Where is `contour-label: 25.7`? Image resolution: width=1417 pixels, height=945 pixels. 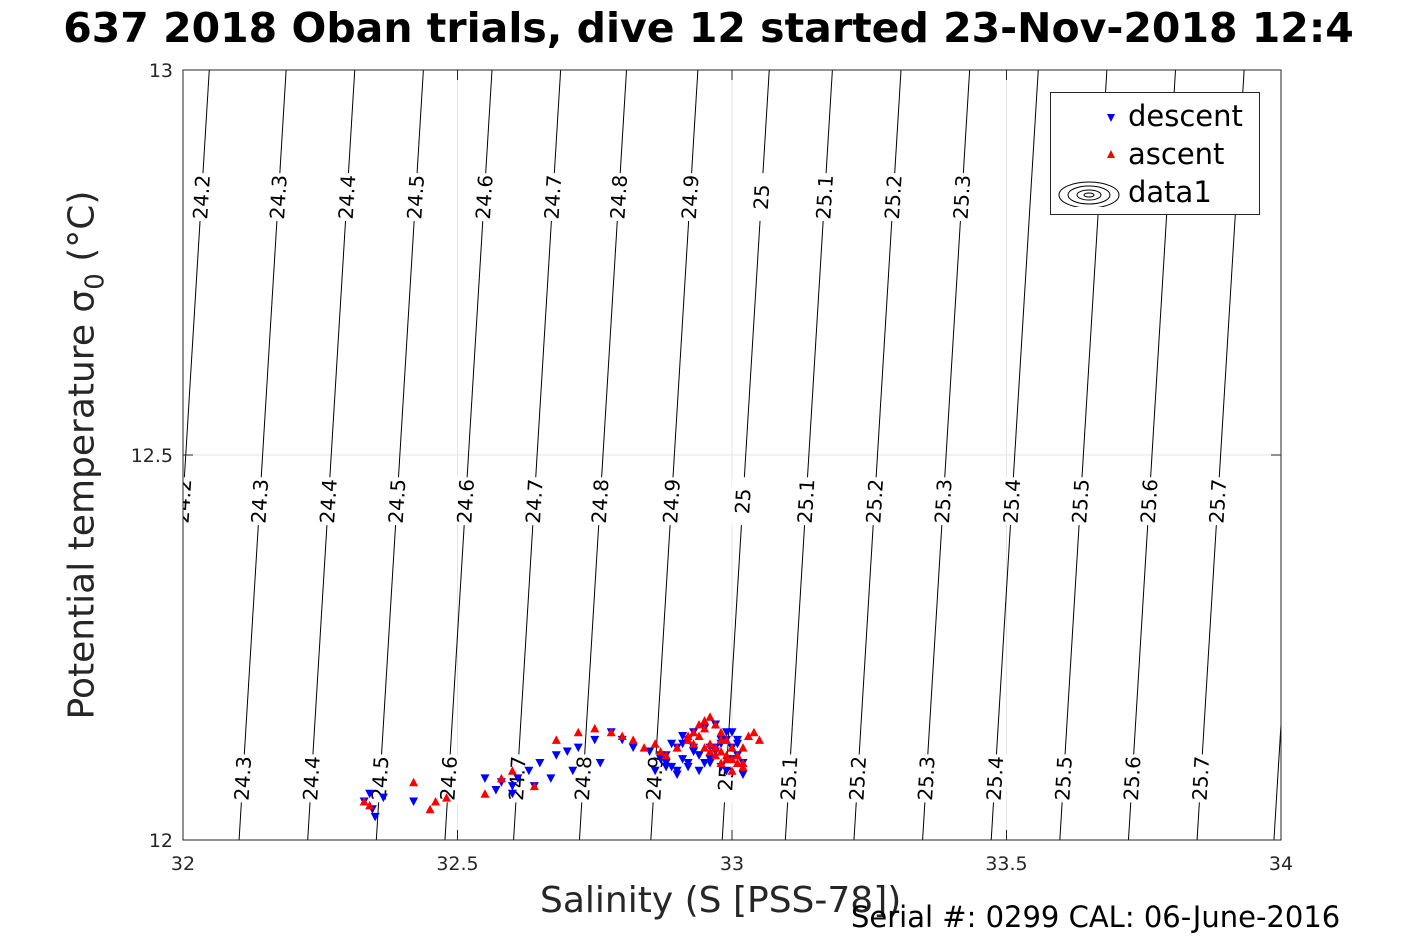 contour-label: 25.7 is located at coordinates (1218, 501).